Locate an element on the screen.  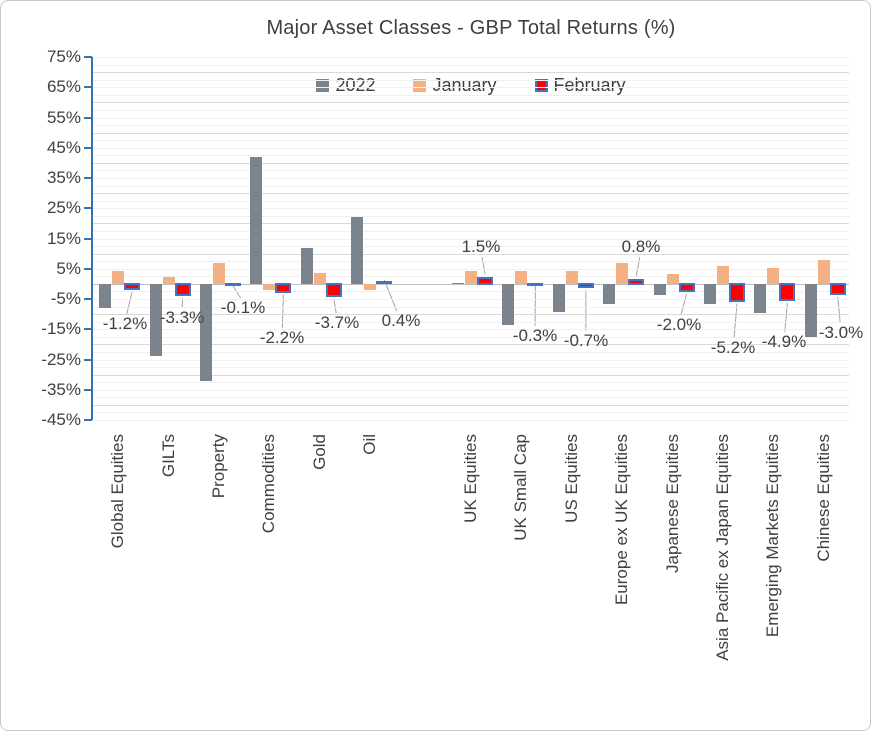
y-axis-label: -5% is located at coordinates (65, 298).